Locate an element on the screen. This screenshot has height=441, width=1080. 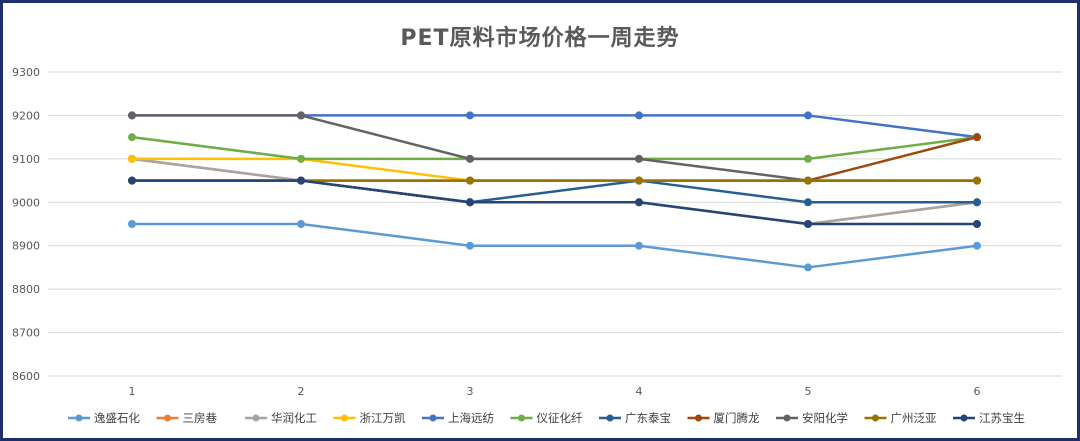
legend-label: 浙江万凯 is located at coordinates (383, 418).